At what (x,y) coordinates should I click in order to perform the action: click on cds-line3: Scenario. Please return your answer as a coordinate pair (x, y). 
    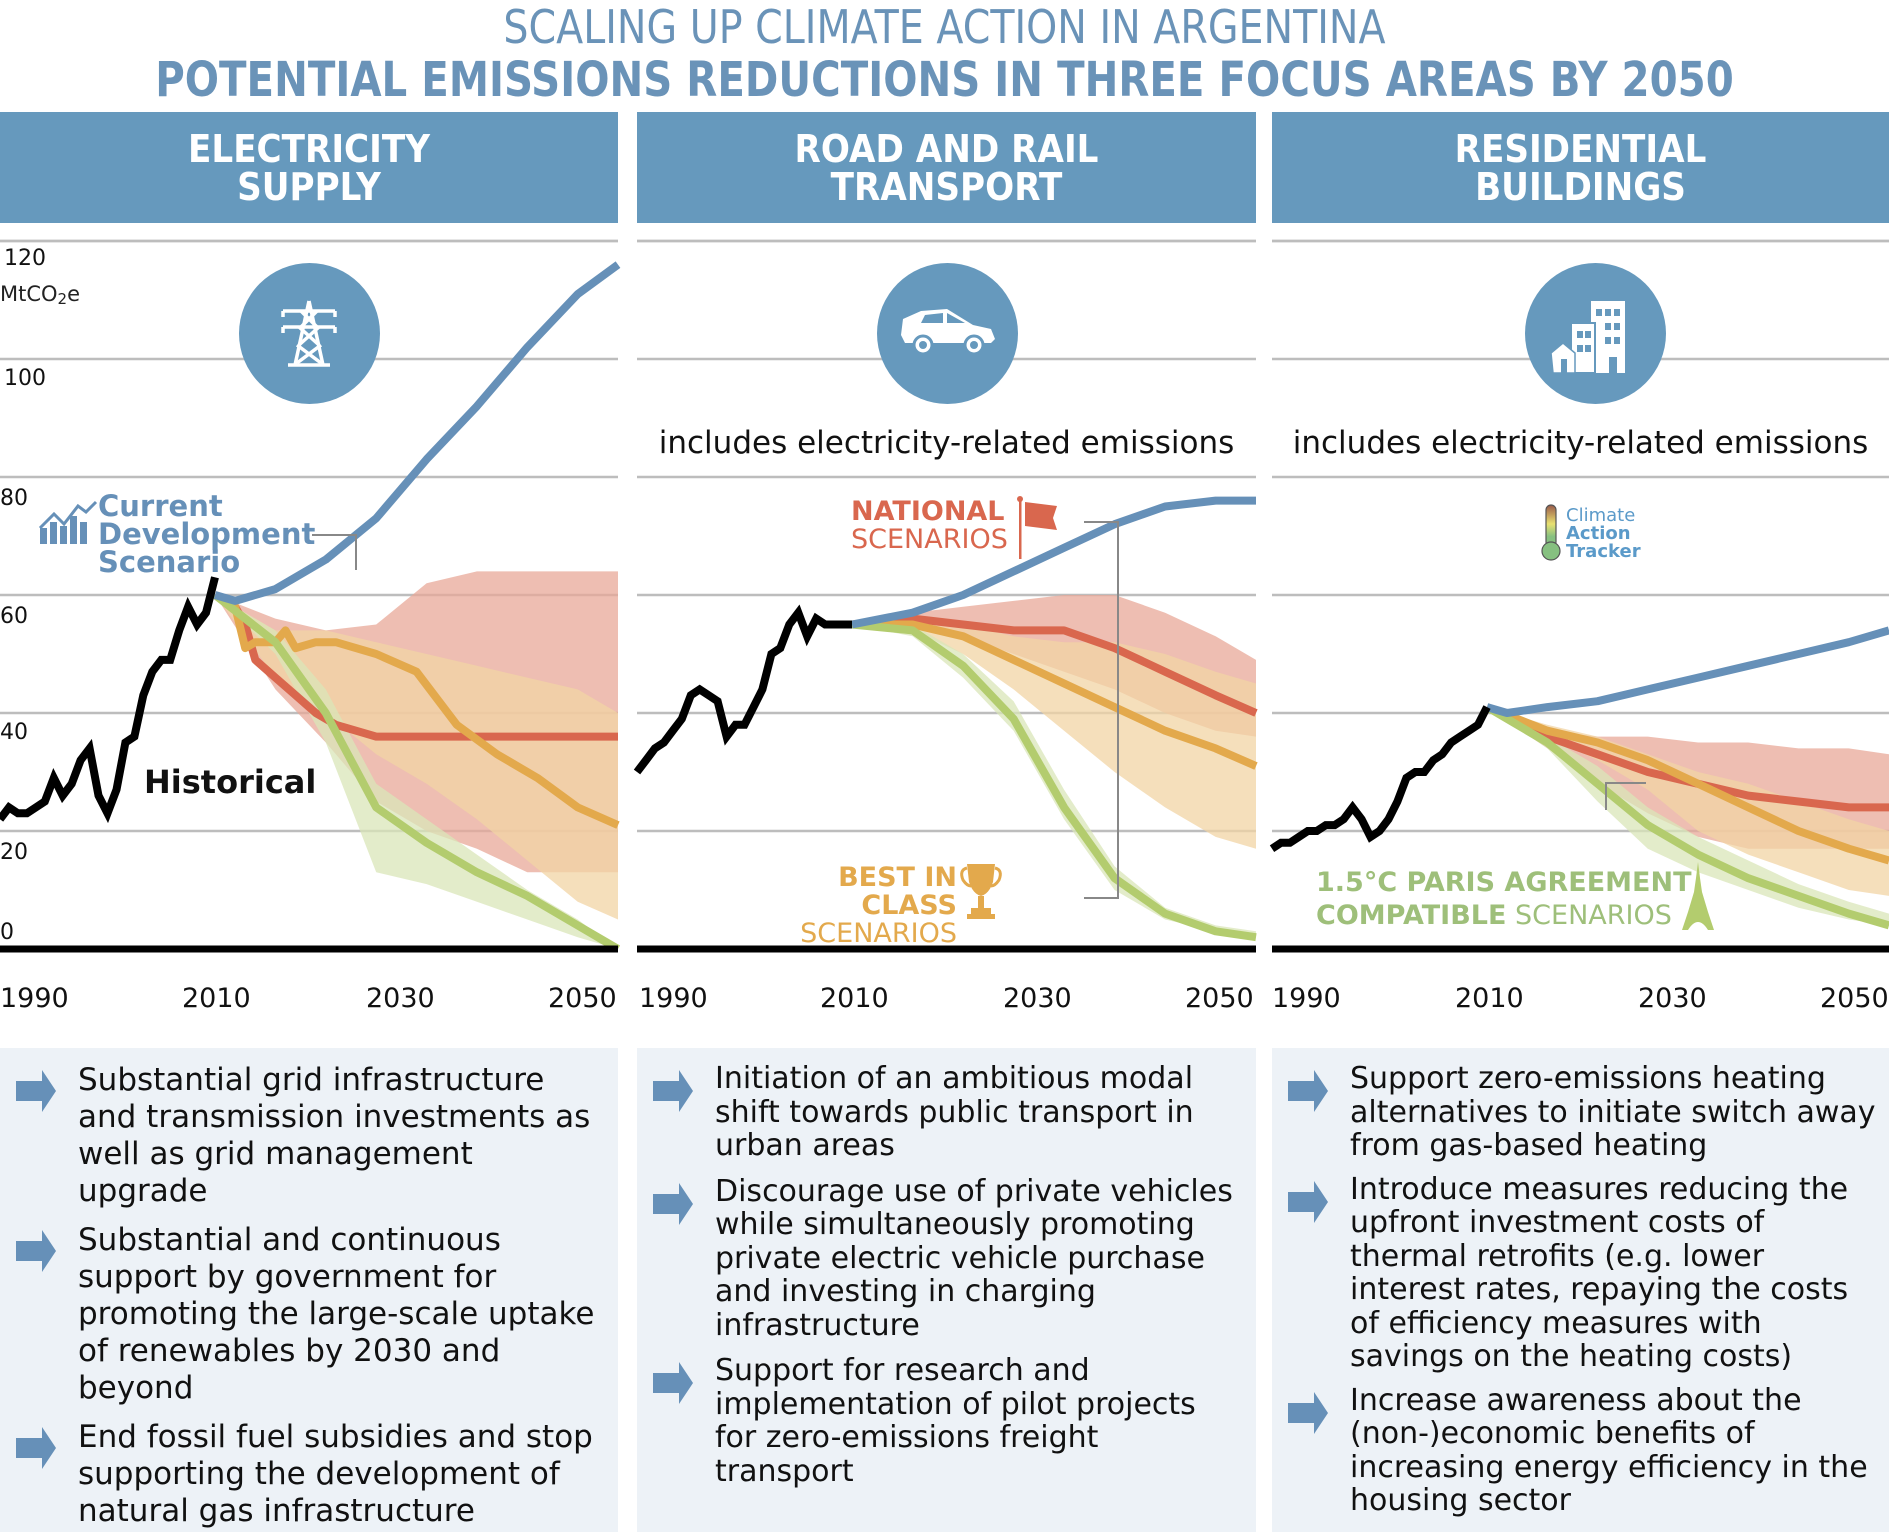
    Looking at the image, I should click on (169, 562).